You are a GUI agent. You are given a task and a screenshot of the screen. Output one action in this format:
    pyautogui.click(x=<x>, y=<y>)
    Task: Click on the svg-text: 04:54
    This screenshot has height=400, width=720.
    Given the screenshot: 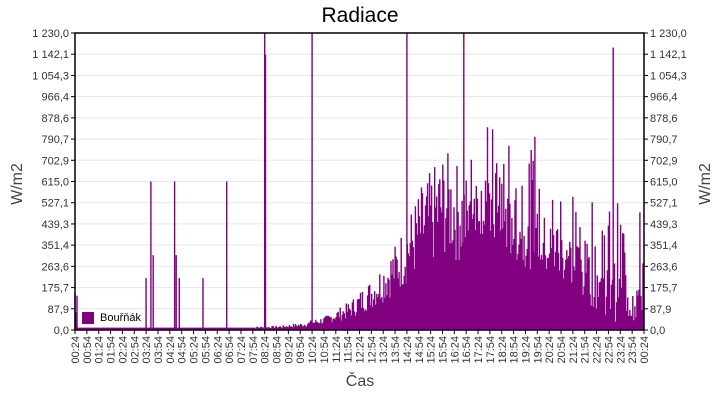 What is the action you would take?
    pyautogui.click(x=183, y=350)
    